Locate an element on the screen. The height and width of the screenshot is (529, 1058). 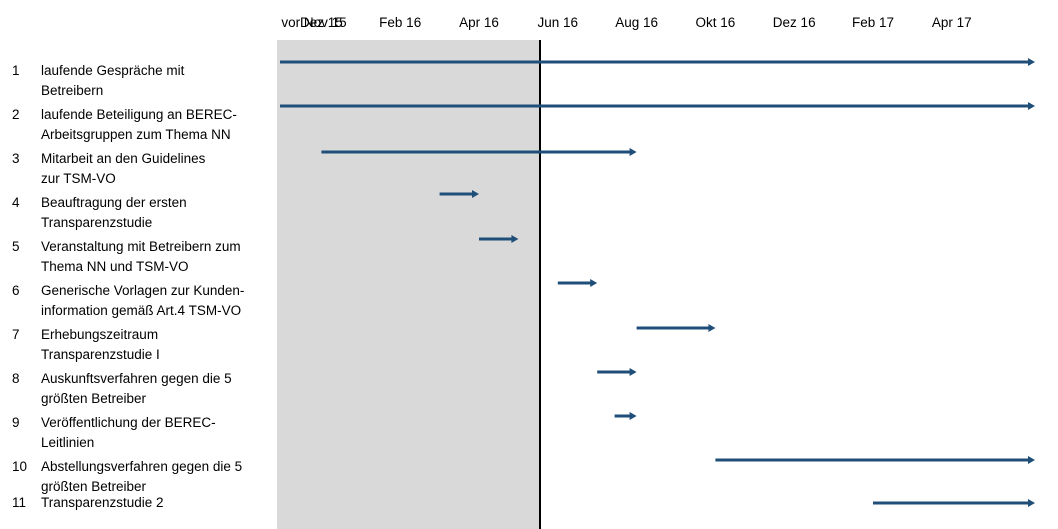
task-number: 4 is located at coordinates (16, 202).